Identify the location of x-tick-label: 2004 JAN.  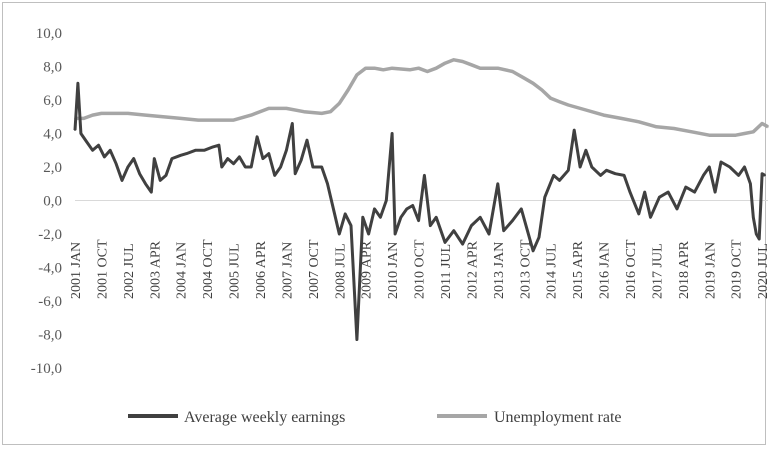
(182, 270).